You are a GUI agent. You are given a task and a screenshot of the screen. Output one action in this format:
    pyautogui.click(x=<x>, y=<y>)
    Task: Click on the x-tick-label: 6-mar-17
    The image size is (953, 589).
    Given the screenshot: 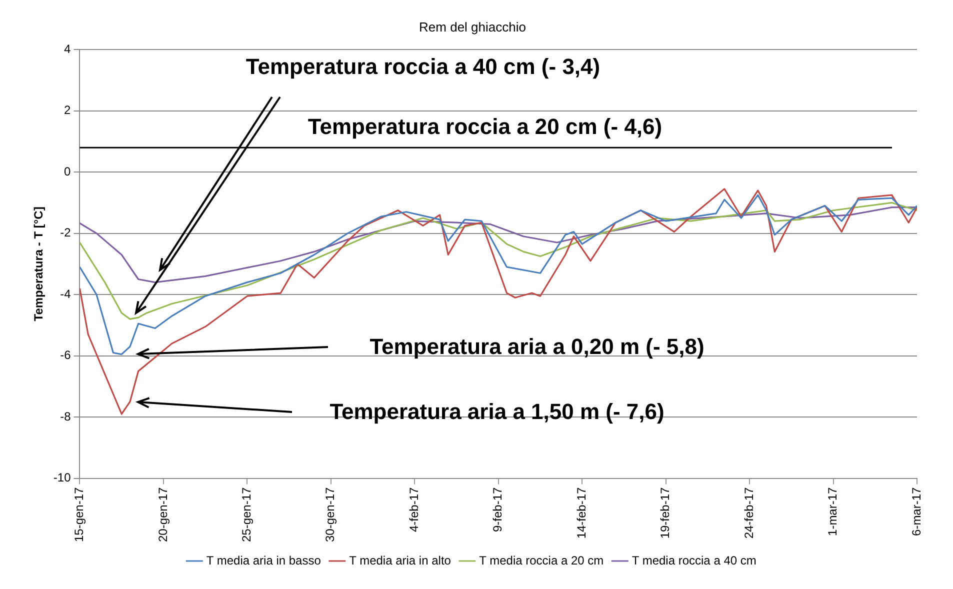 What is the action you would take?
    pyautogui.click(x=916, y=511)
    